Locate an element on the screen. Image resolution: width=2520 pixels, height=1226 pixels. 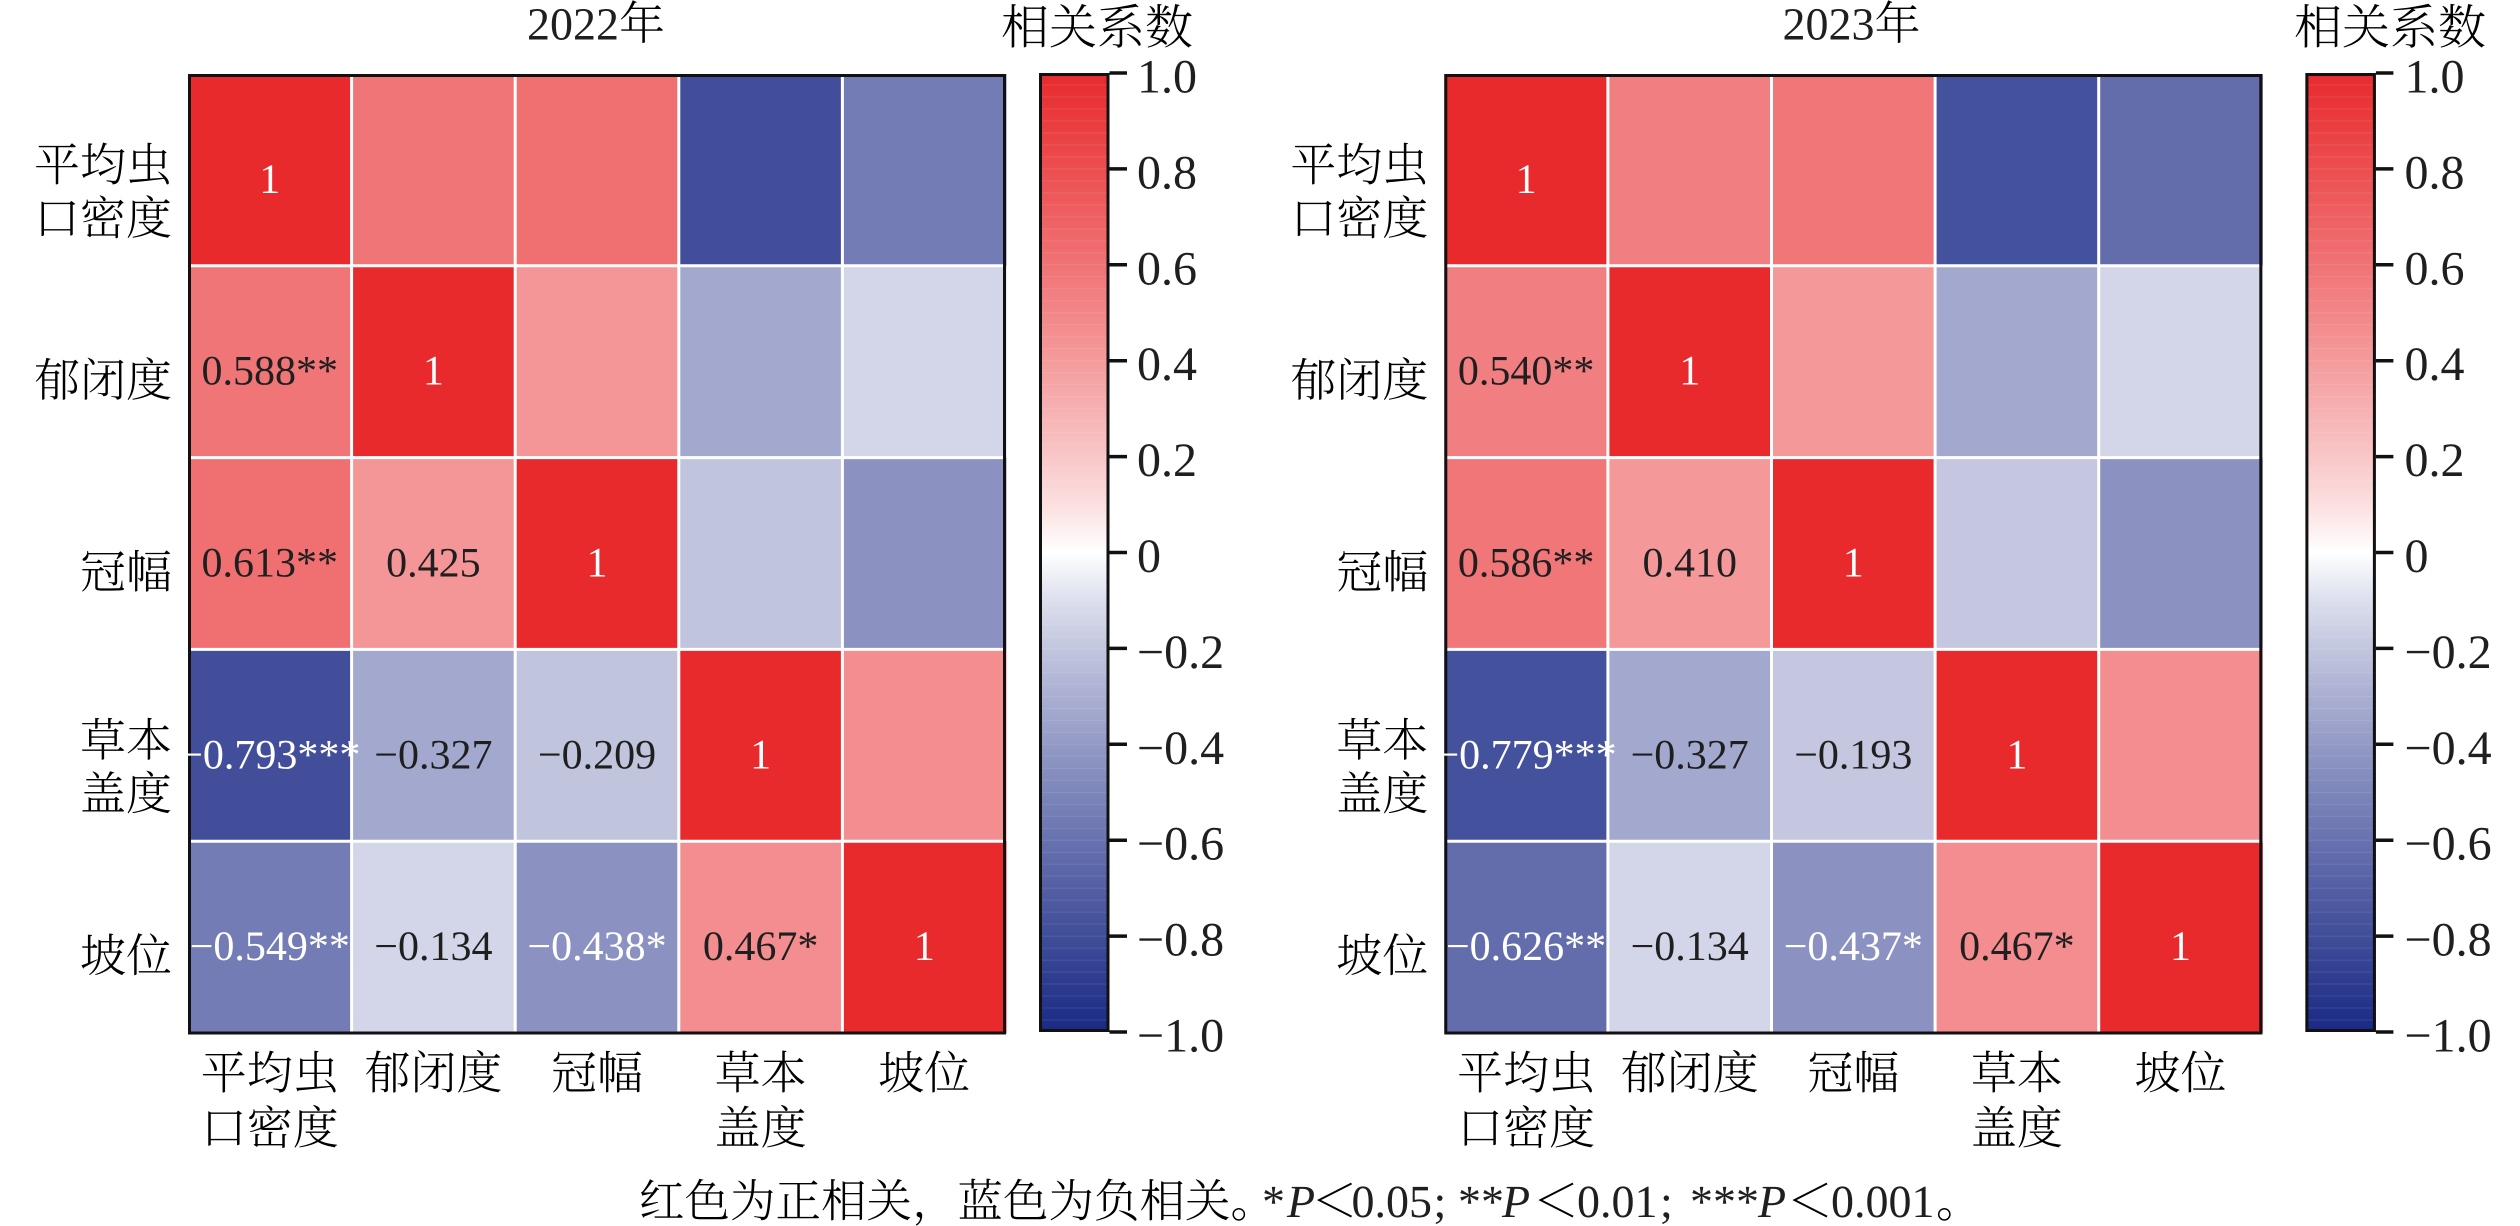
svg-text: 0.05 is located at coordinates (1392, 1201).